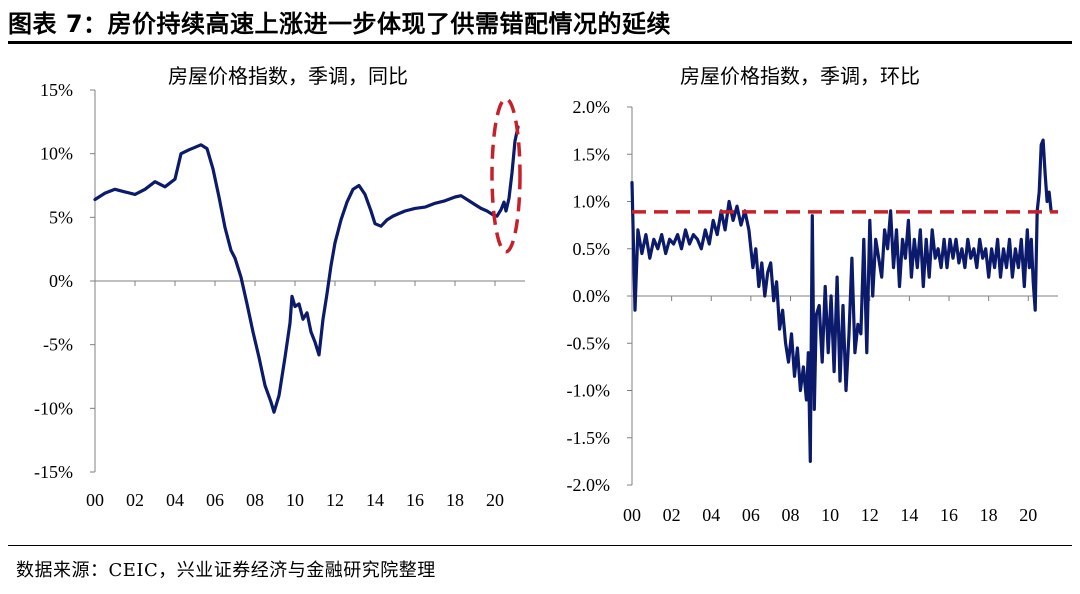 The width and height of the screenshot is (1080, 594). Describe the element at coordinates (589, 438) in the screenshot. I see `y-tick-label: -1.5%` at that location.